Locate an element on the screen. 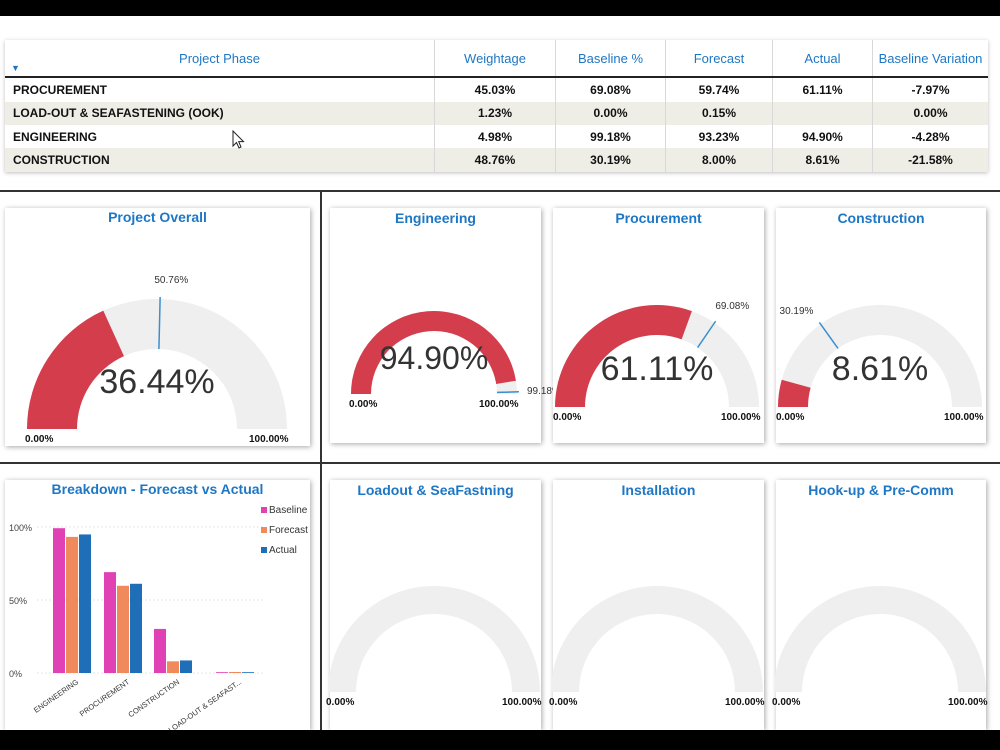 This screenshot has height=750, width=1000. gauge-title: Hook-up & Pre-Comm is located at coordinates (881, 490).